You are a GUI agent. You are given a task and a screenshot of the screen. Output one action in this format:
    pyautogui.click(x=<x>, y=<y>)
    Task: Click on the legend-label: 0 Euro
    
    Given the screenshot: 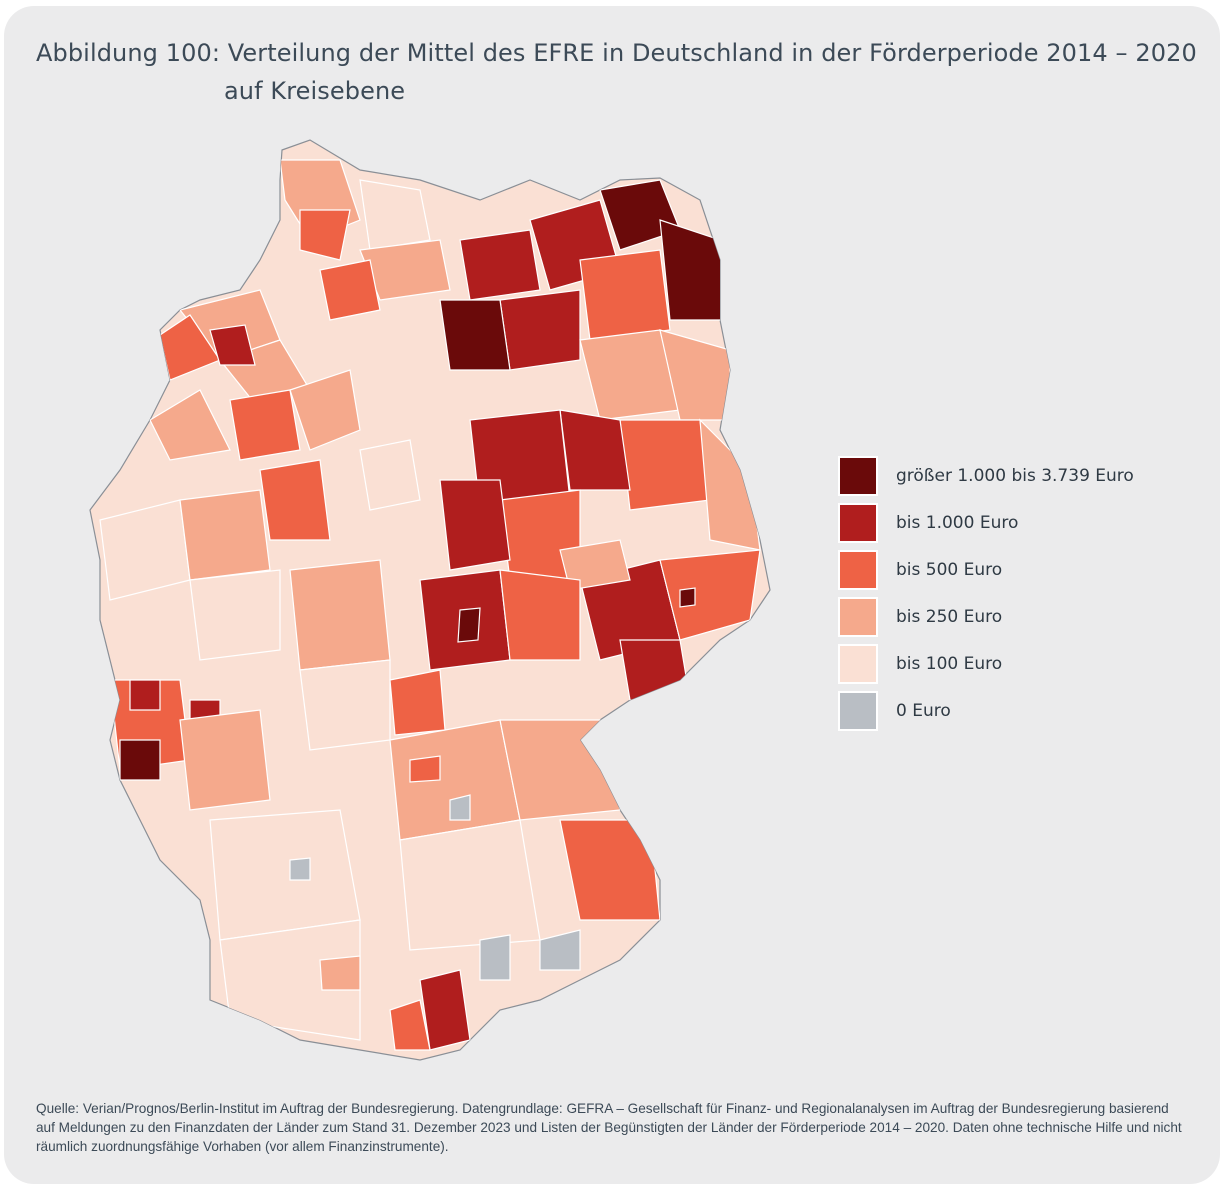 What is the action you would take?
    pyautogui.click(x=923, y=711)
    